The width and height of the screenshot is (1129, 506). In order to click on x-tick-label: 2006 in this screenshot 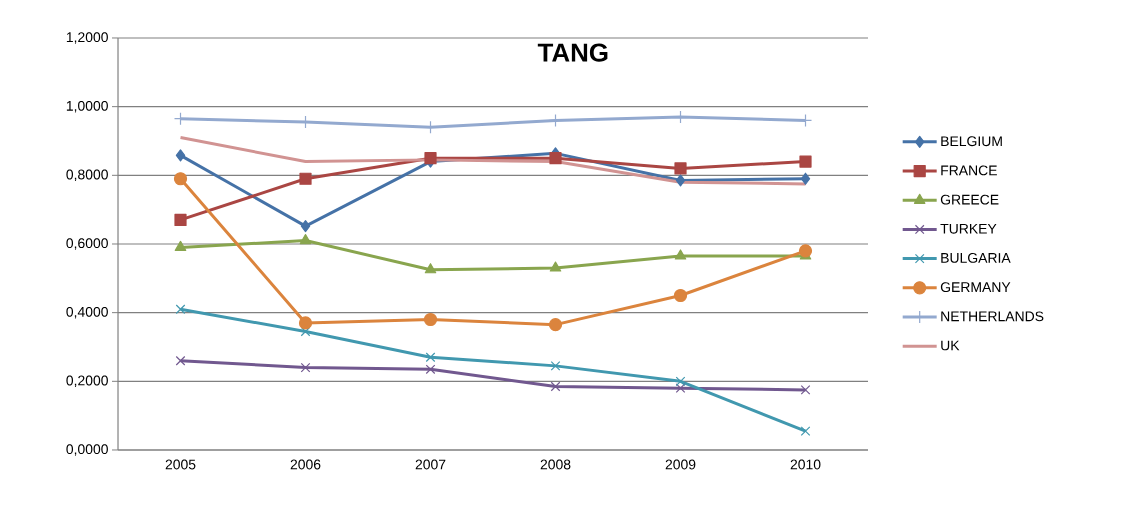, I will do `click(305, 464)`.